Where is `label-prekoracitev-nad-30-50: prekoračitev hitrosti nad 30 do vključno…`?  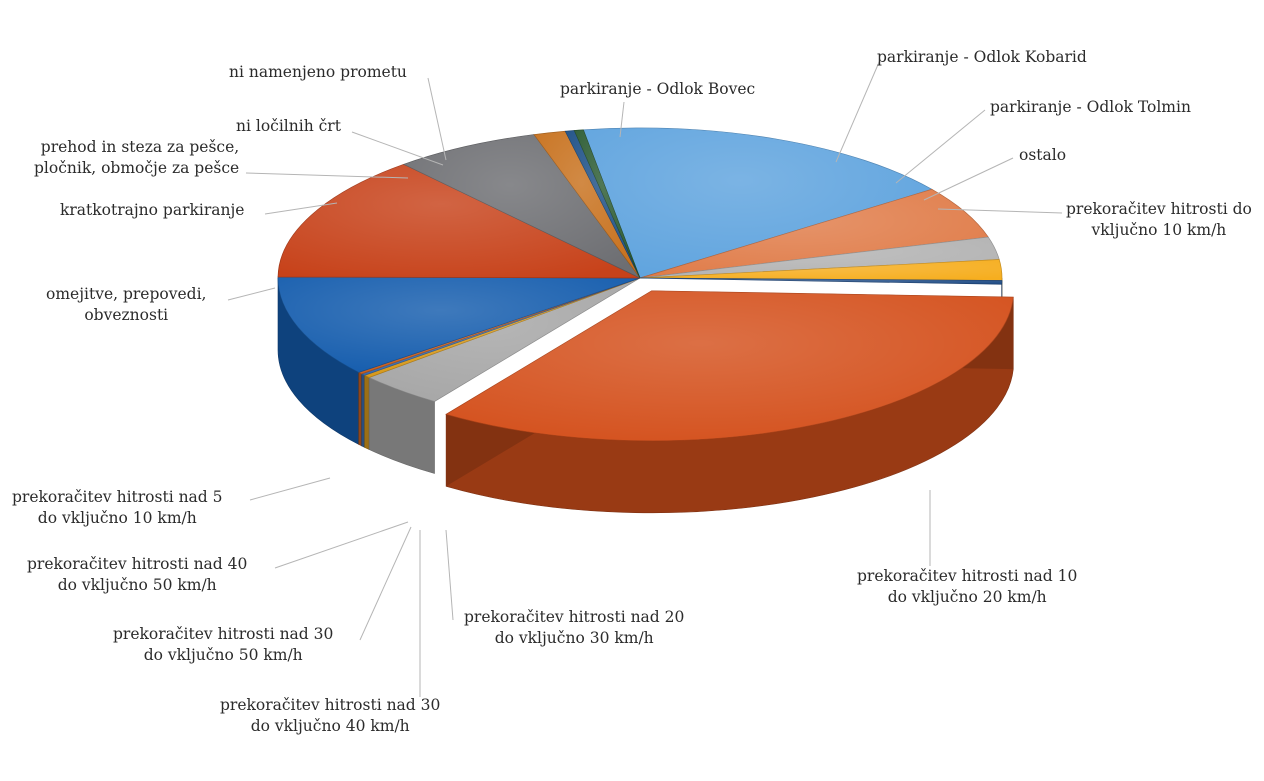 label-prekoracitev-nad-30-50: prekoračitev hitrosti nad 30 do vključno… is located at coordinates (223, 644).